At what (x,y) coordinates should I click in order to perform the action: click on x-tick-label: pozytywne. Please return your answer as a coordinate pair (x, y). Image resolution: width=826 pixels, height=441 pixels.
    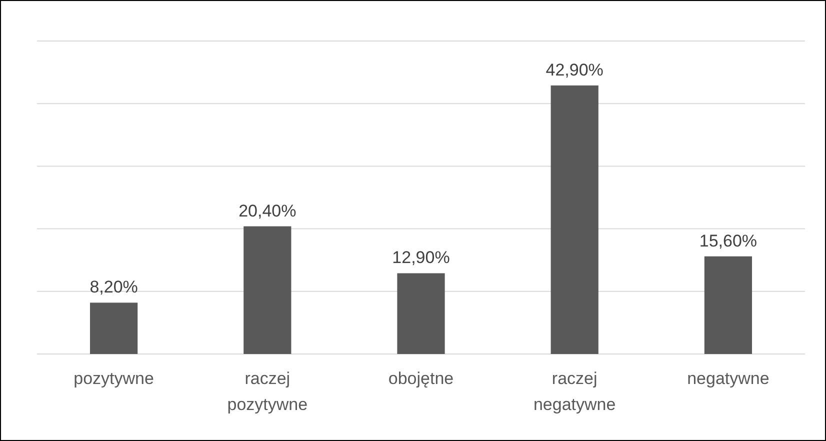
    Looking at the image, I should click on (114, 378).